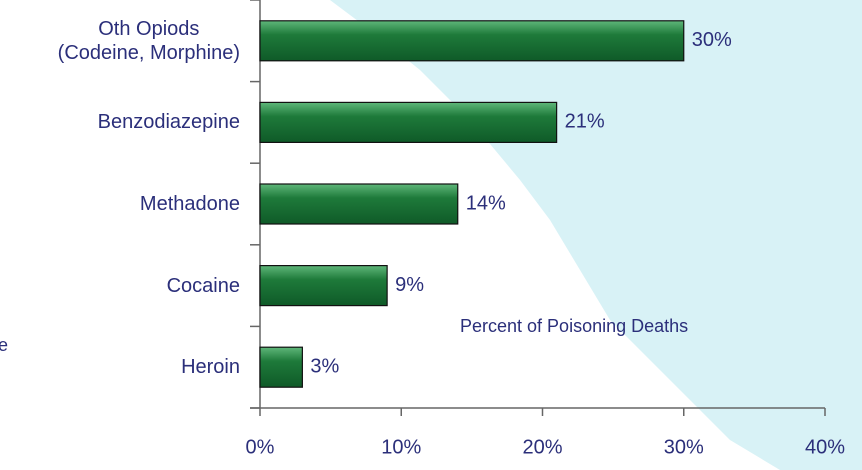 The image size is (862, 470). I want to click on value-label: 30%, so click(712, 40).